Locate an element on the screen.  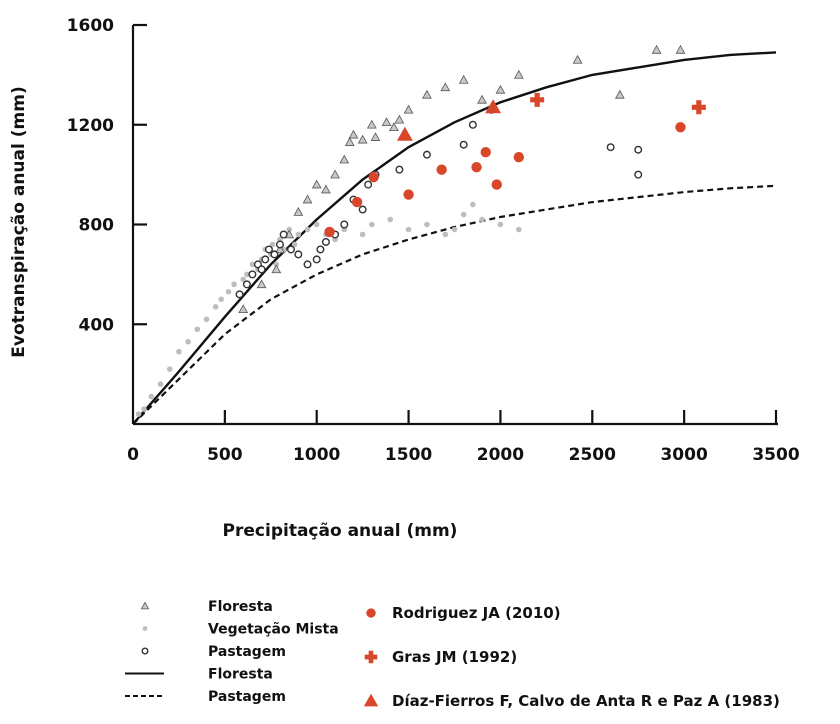
x-axis-title: Precipitação anual (mm) is located at coordinates (340, 531).